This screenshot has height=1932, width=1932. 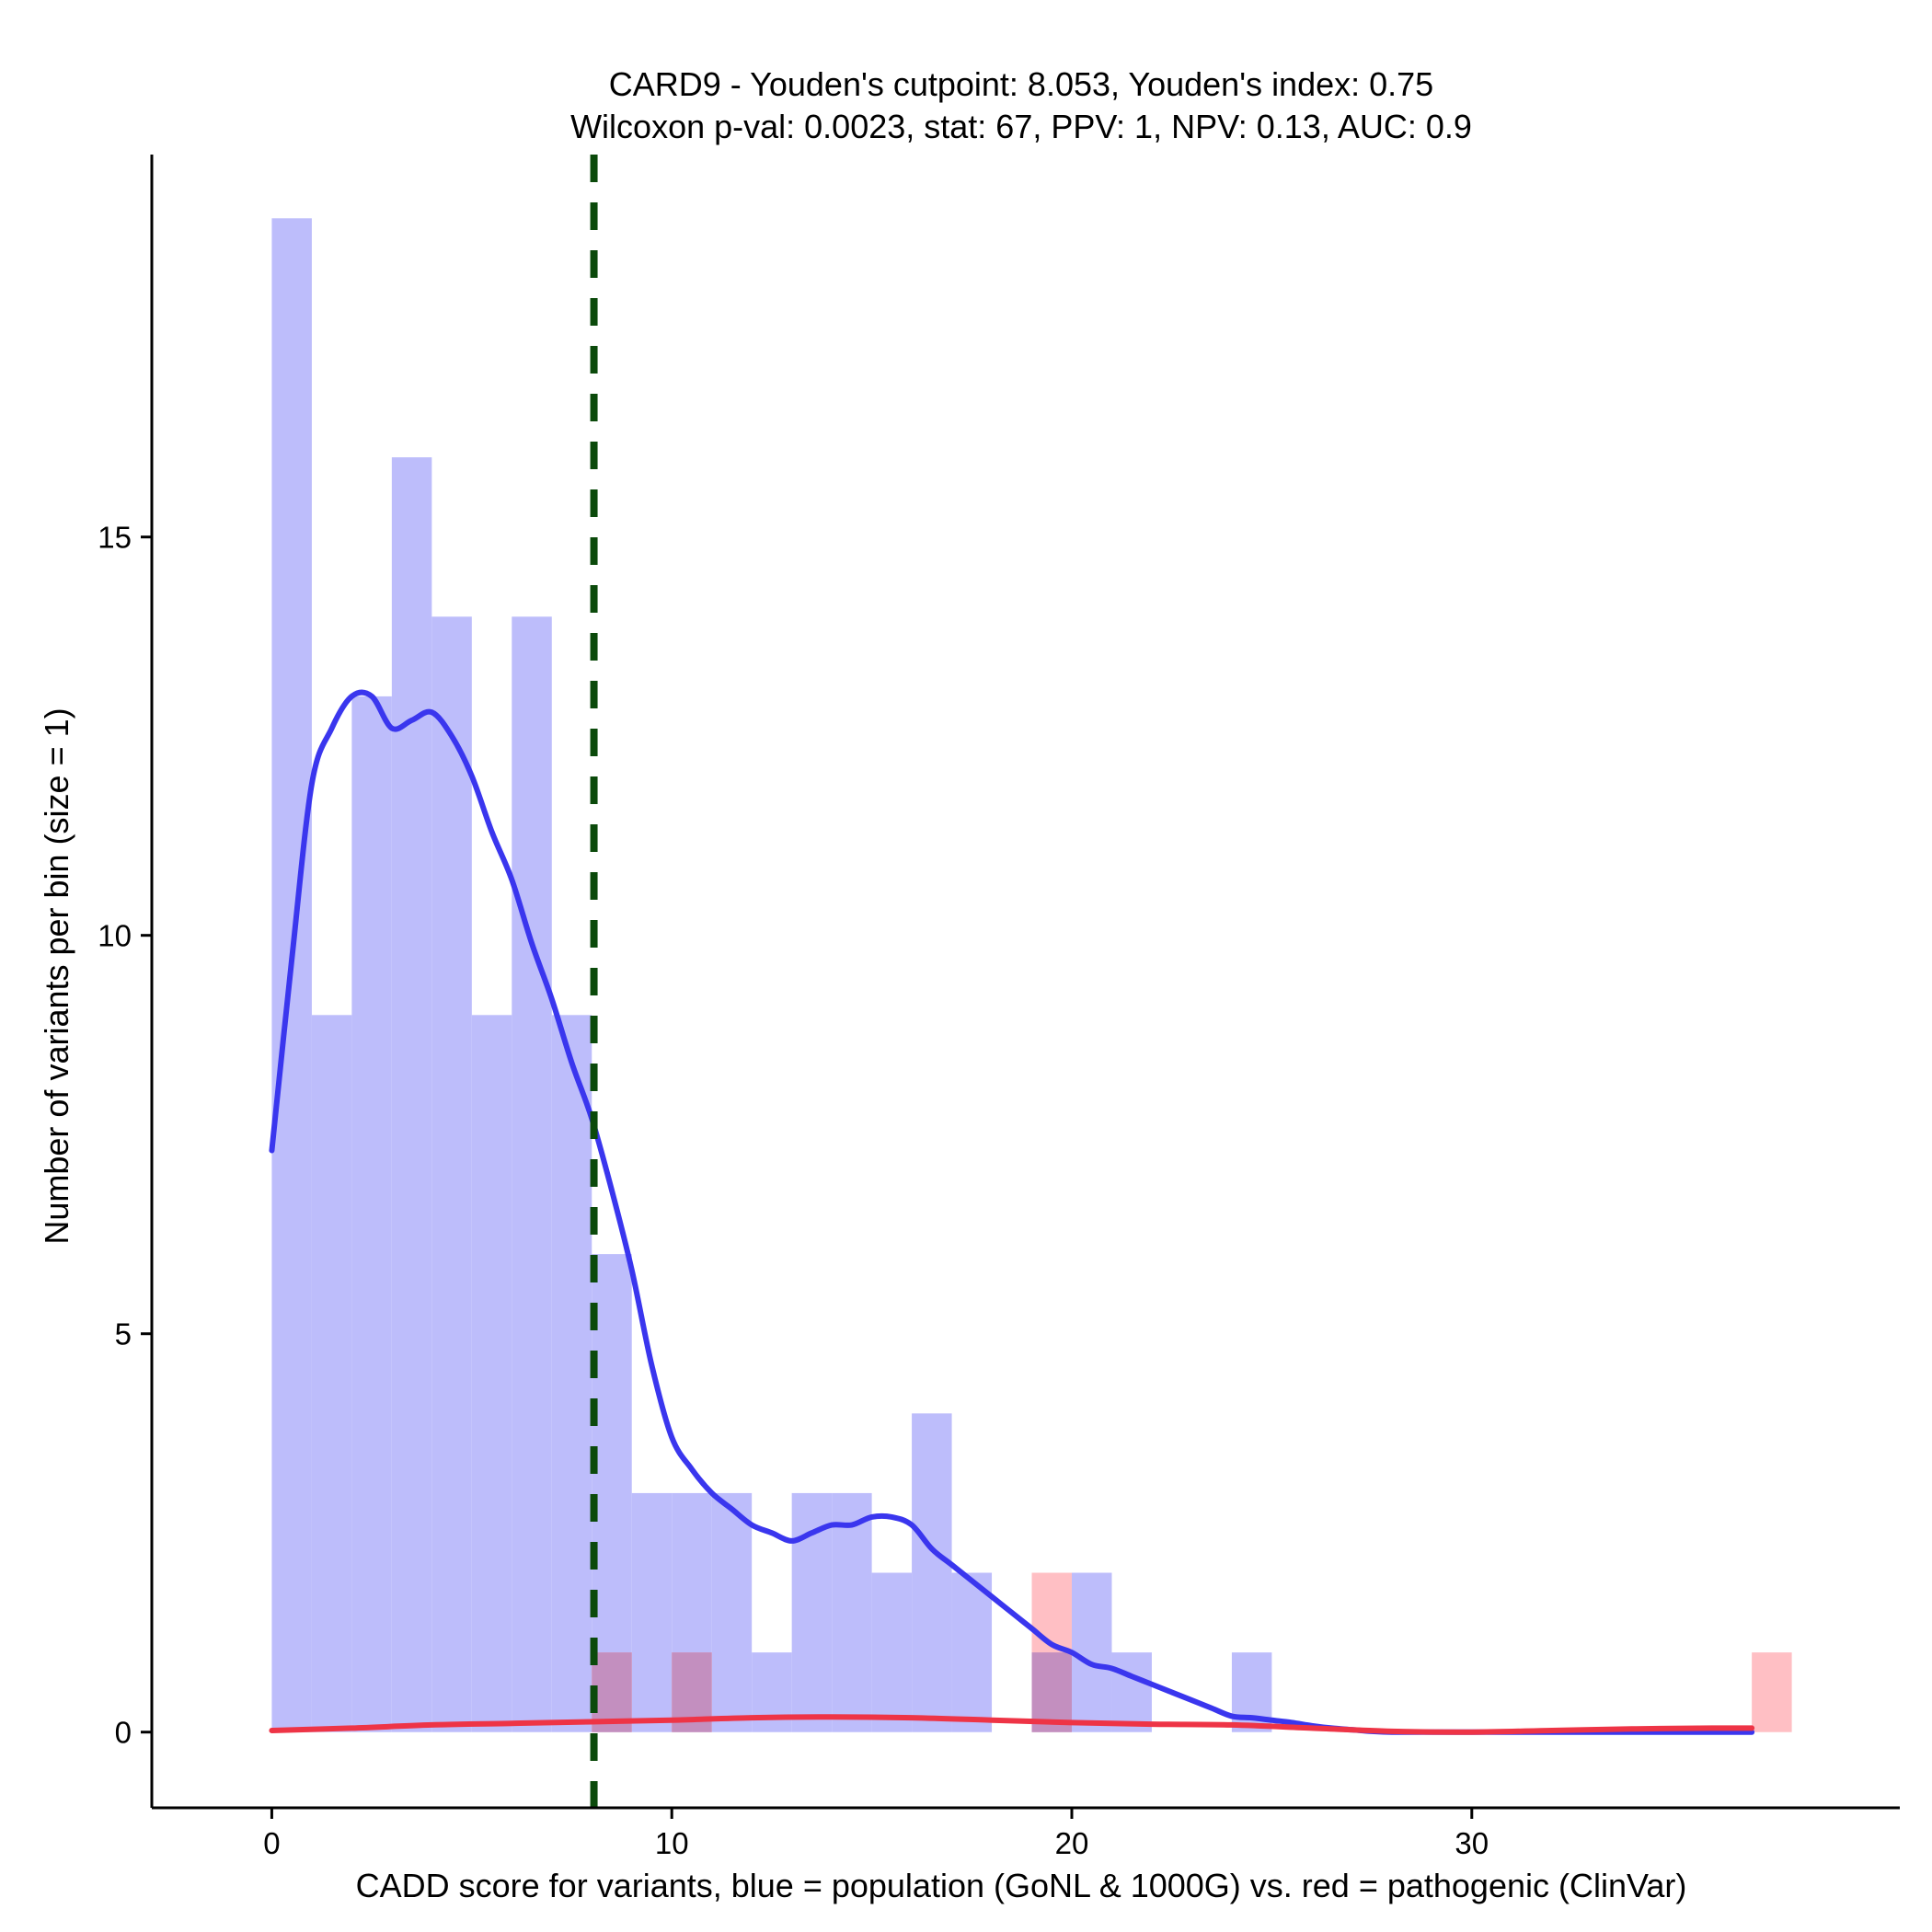 What do you see at coordinates (123, 1733) in the screenshot?
I see `y-tick-label: 0` at bounding box center [123, 1733].